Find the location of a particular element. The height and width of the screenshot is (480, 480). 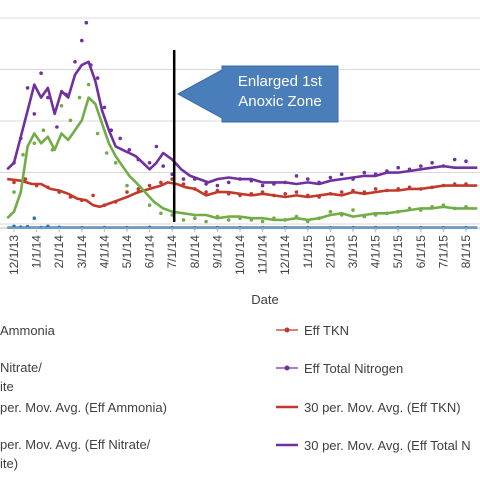

legend-tkn-marker is located at coordinates (287, 330).